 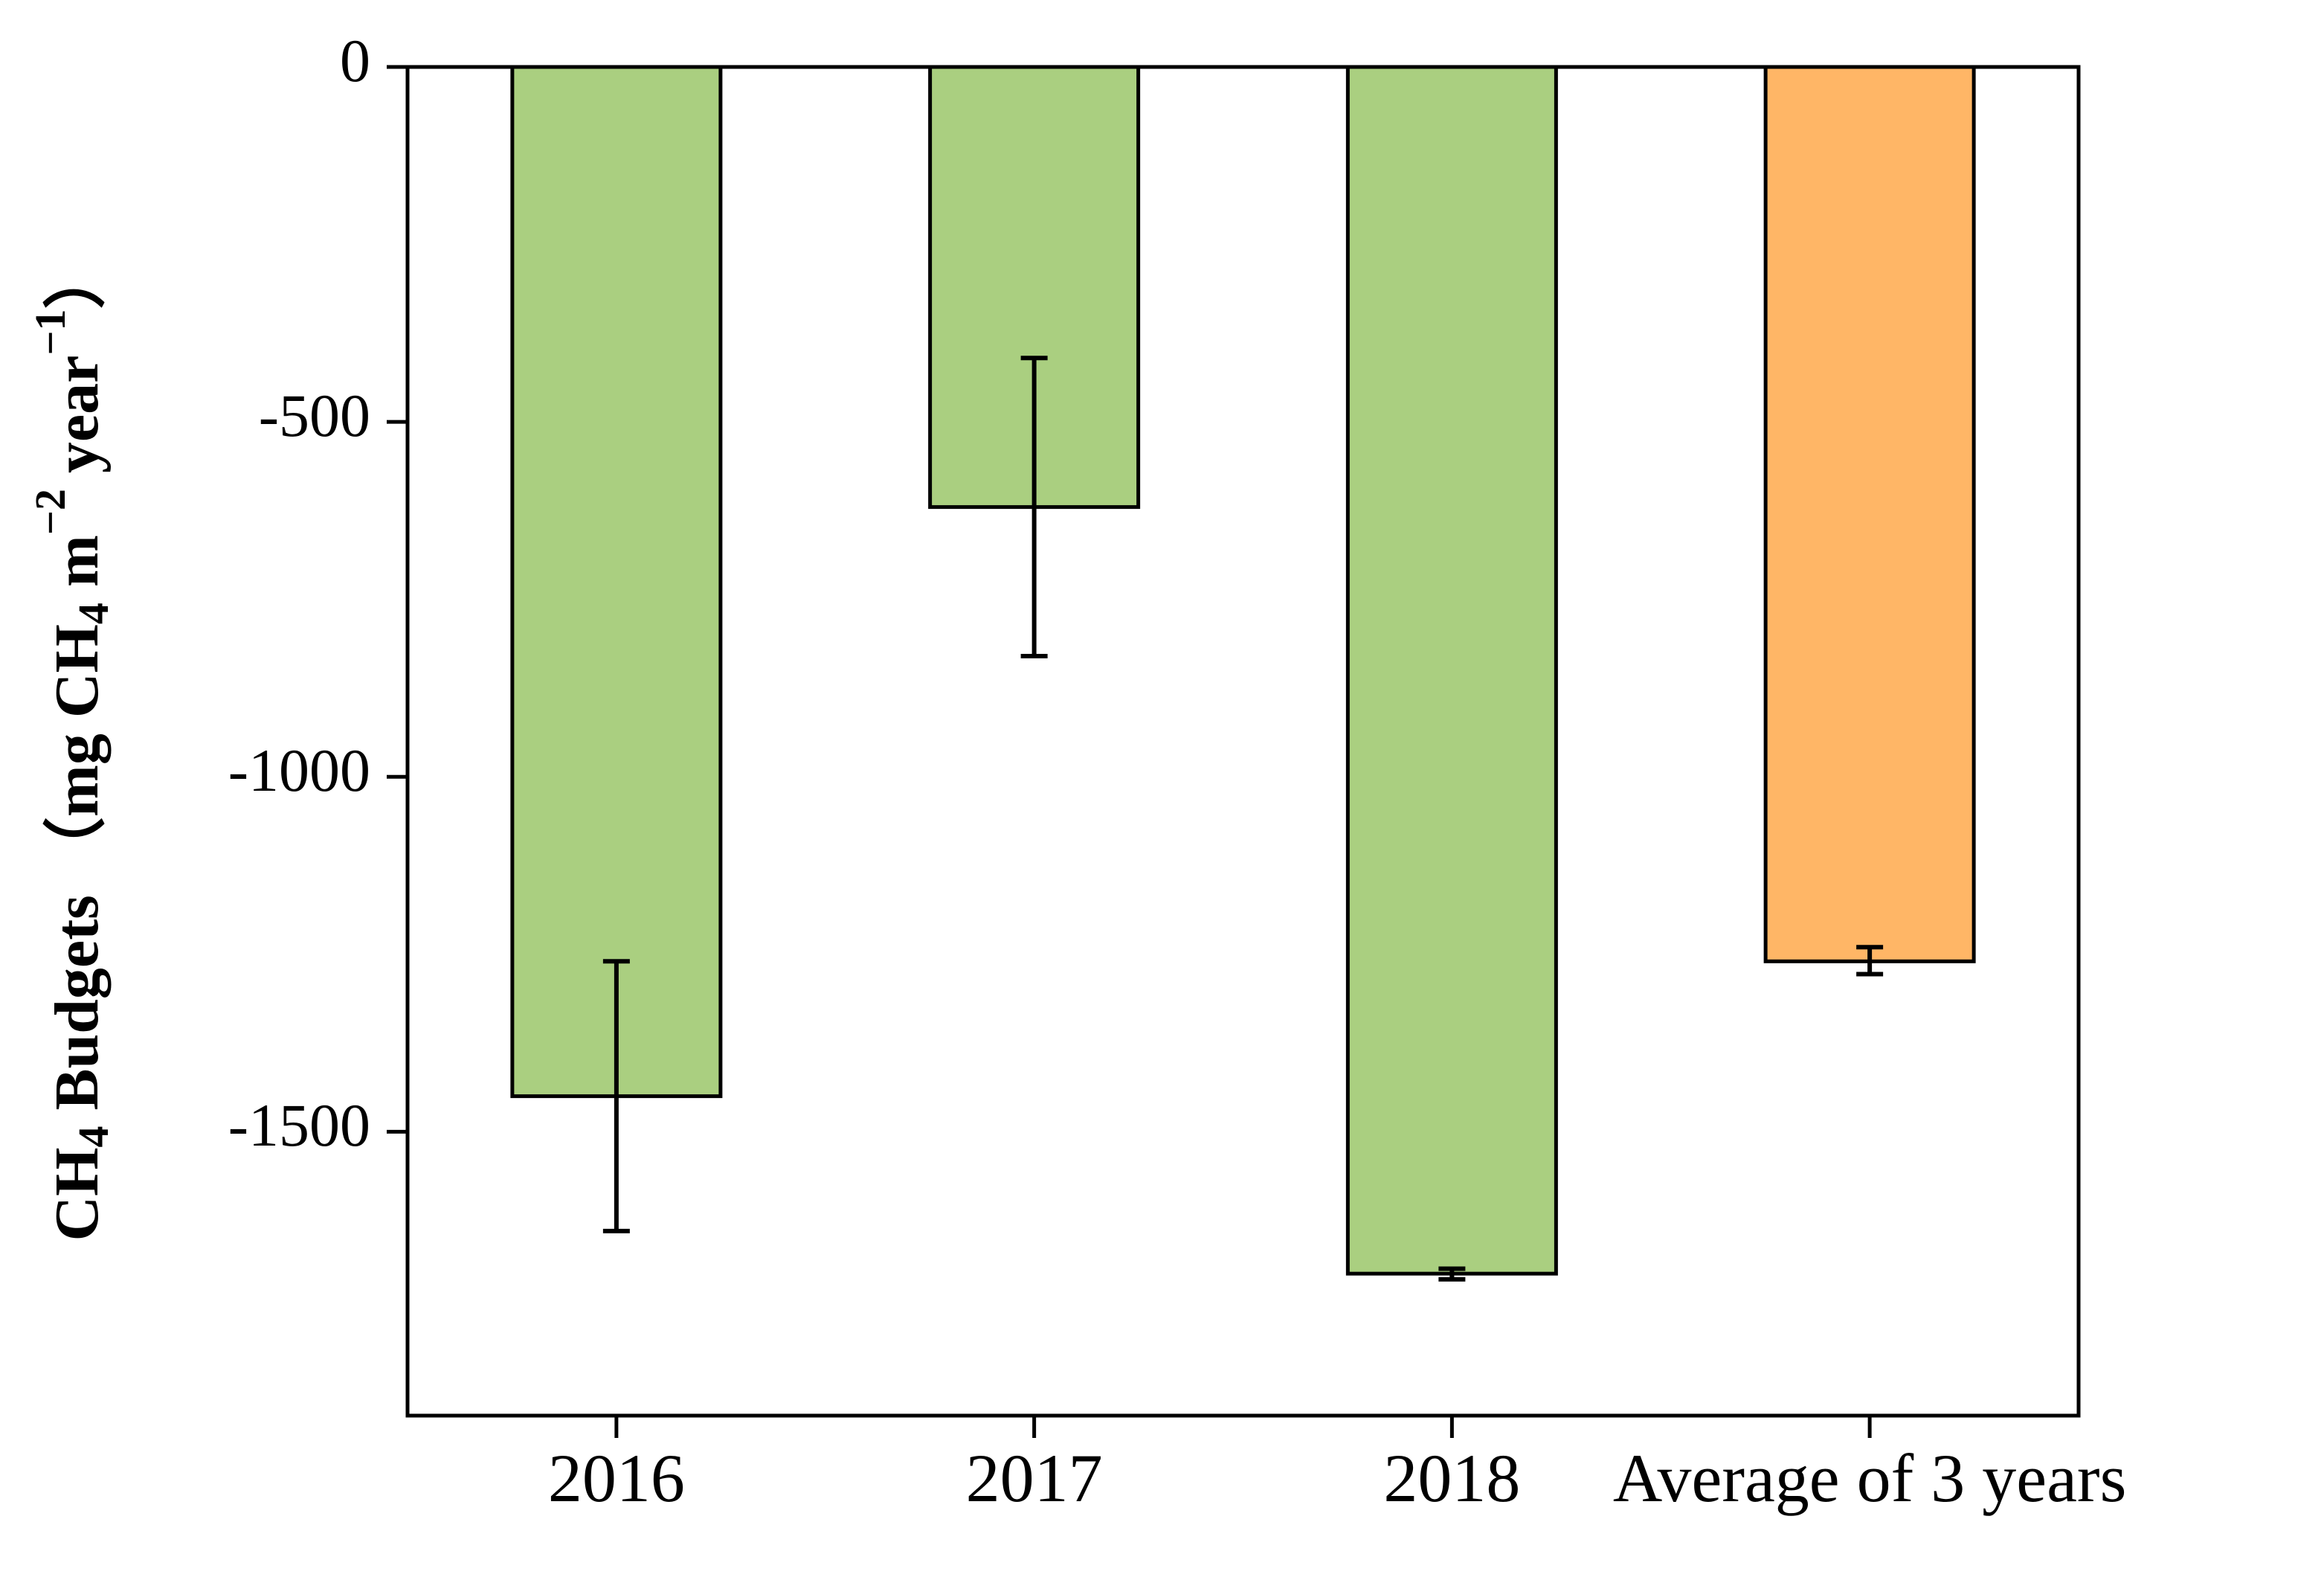 What do you see at coordinates (1337, 1466) in the screenshot?
I see `x-axis-ticks: 2016 2017 2018 Average of 3 years` at bounding box center [1337, 1466].